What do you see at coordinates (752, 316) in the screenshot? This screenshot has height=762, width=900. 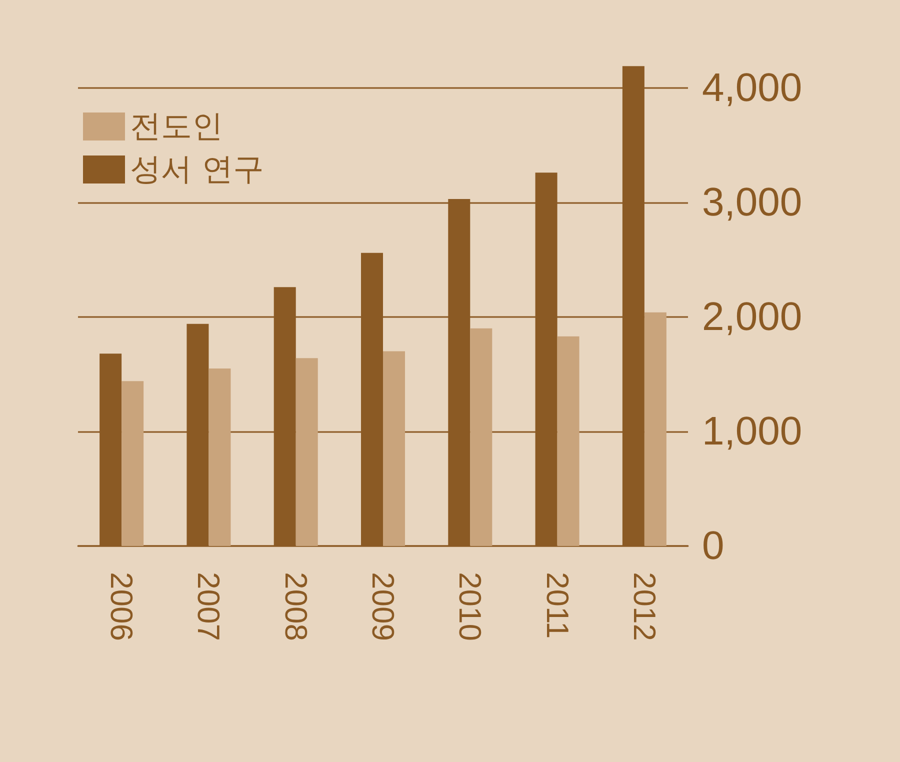 I see `y-tick-label: 2,000` at bounding box center [752, 316].